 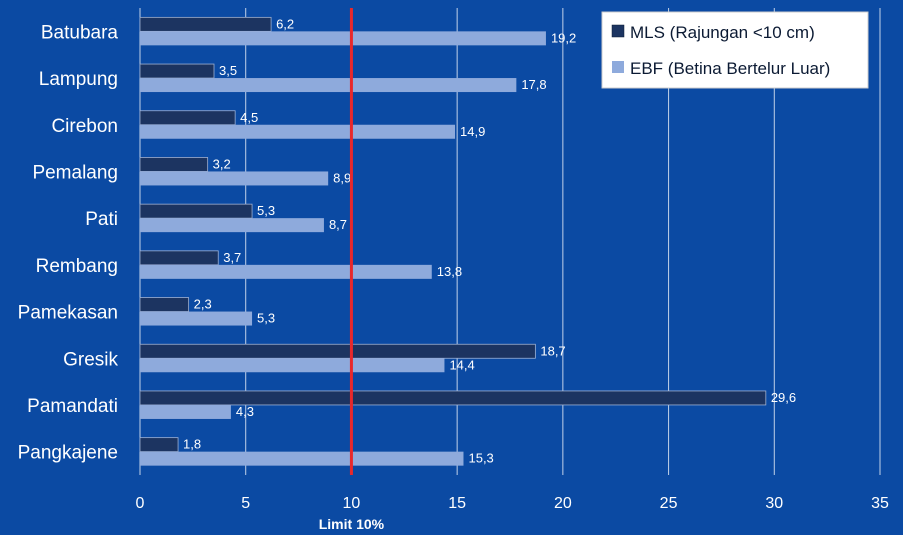 I want to click on legend-swatch-ebf, so click(x=618, y=67).